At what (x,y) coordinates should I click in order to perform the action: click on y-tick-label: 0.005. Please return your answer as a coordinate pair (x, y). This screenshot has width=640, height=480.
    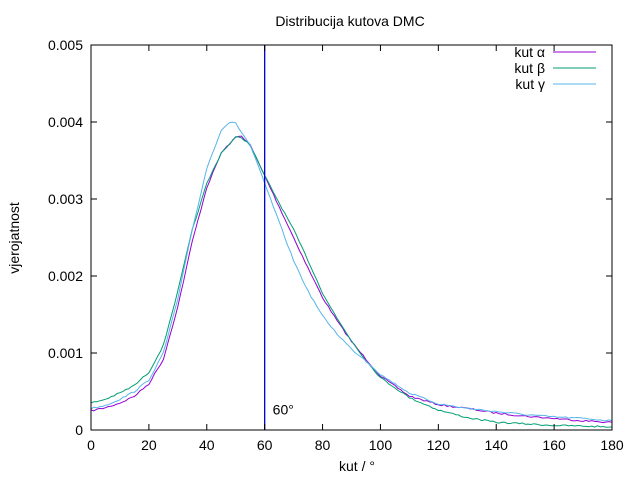
    Looking at the image, I should click on (65, 45).